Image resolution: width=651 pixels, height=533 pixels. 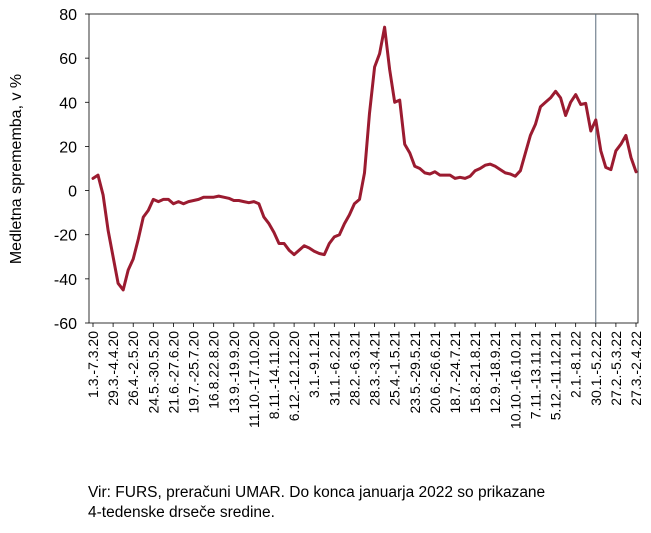 I want to click on x-tick-label: 28.3.-3.4.21, so click(x=375, y=368).